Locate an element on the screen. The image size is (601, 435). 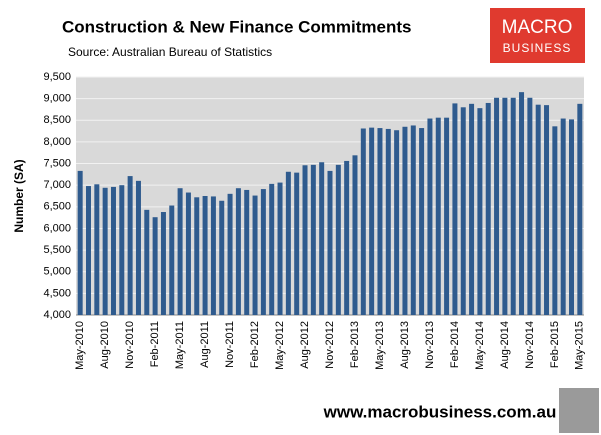
chart-title: Construction & New Finance Commitments is located at coordinates (236, 26).